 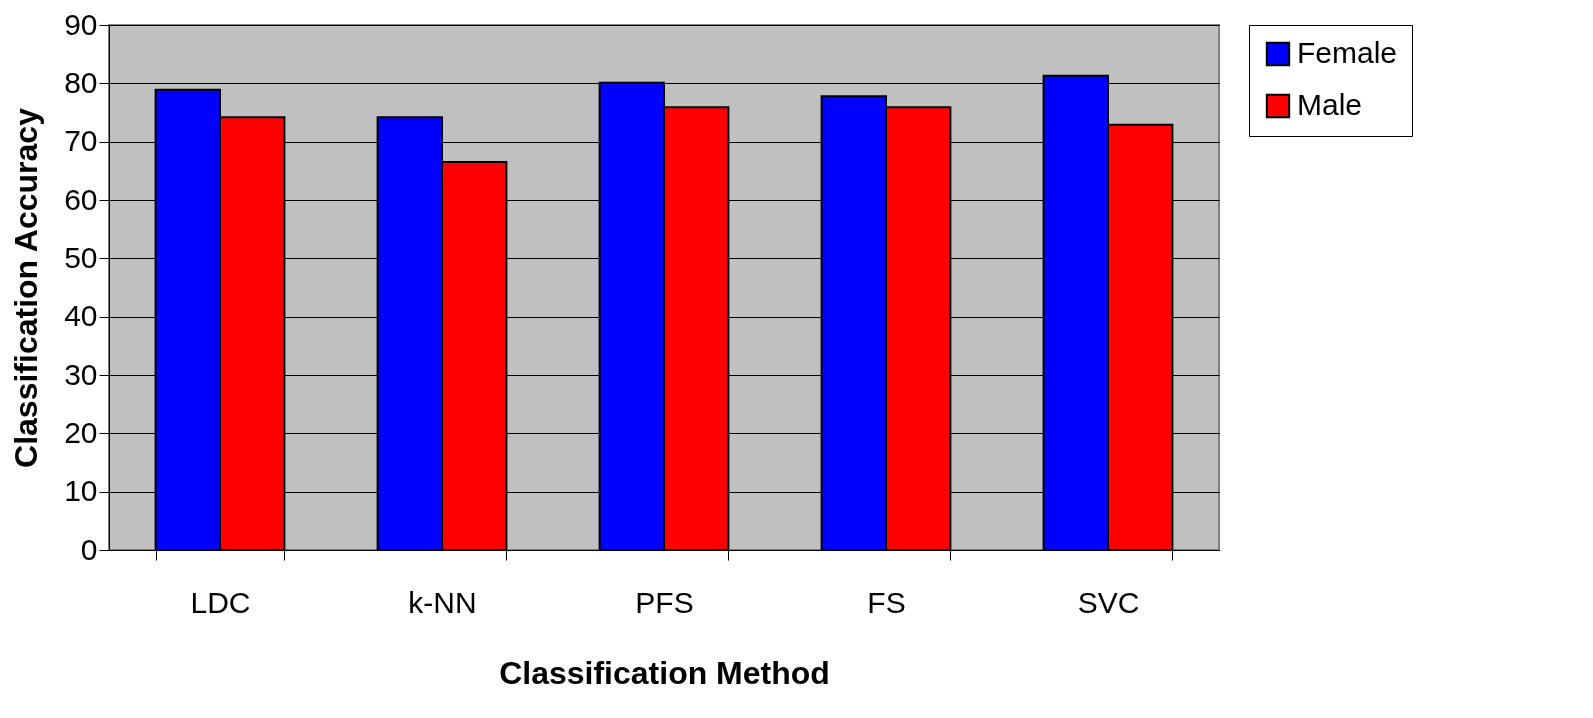 What do you see at coordinates (664, 602) in the screenshot?
I see `x-tick-label: PFS` at bounding box center [664, 602].